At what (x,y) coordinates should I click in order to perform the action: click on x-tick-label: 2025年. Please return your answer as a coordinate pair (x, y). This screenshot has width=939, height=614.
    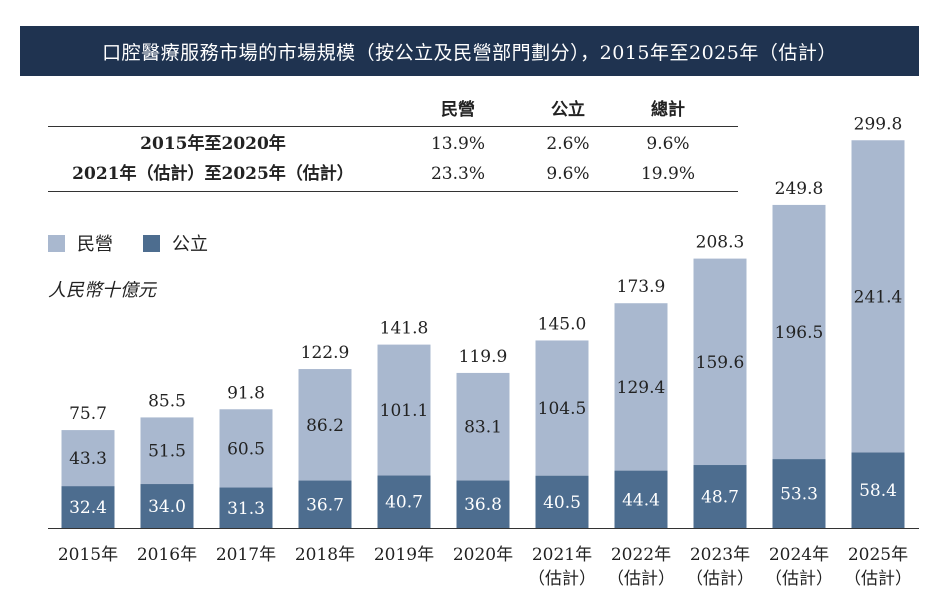
    Looking at the image, I should click on (878, 555).